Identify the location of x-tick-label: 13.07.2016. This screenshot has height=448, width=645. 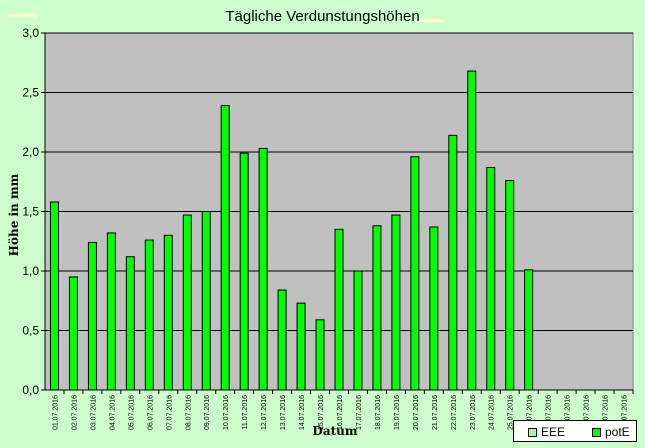
(283, 412).